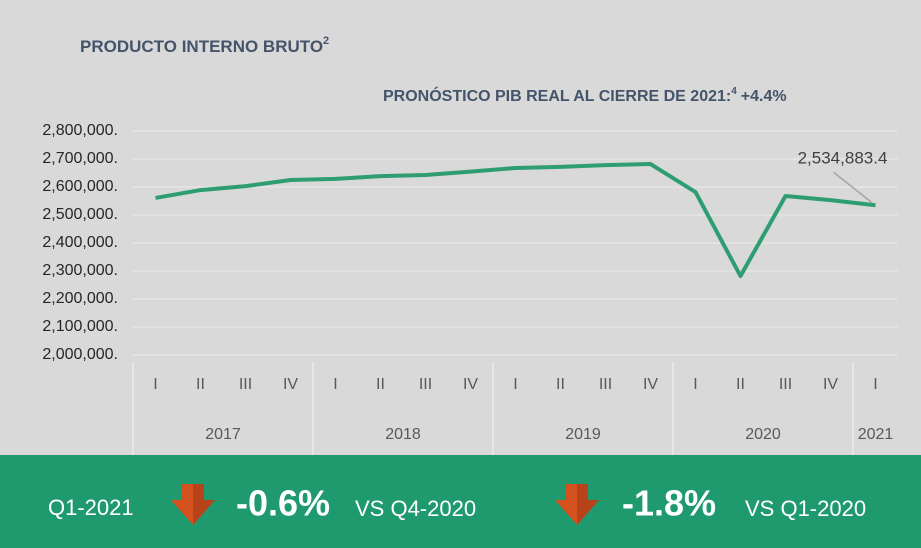 This screenshot has width=921, height=548. What do you see at coordinates (763, 434) in the screenshot?
I see `x-group-label: 2020` at bounding box center [763, 434].